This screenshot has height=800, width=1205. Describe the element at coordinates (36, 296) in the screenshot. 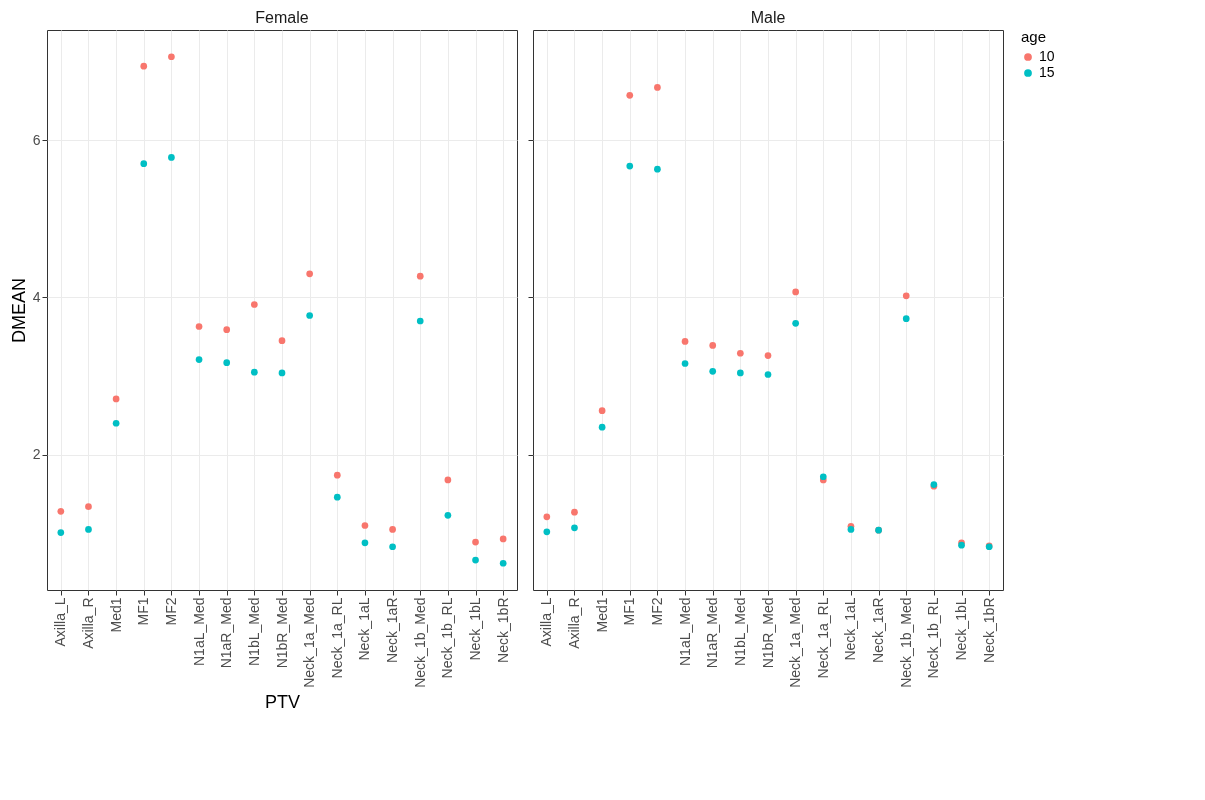

I see `y-tick-label: 4` at that location.